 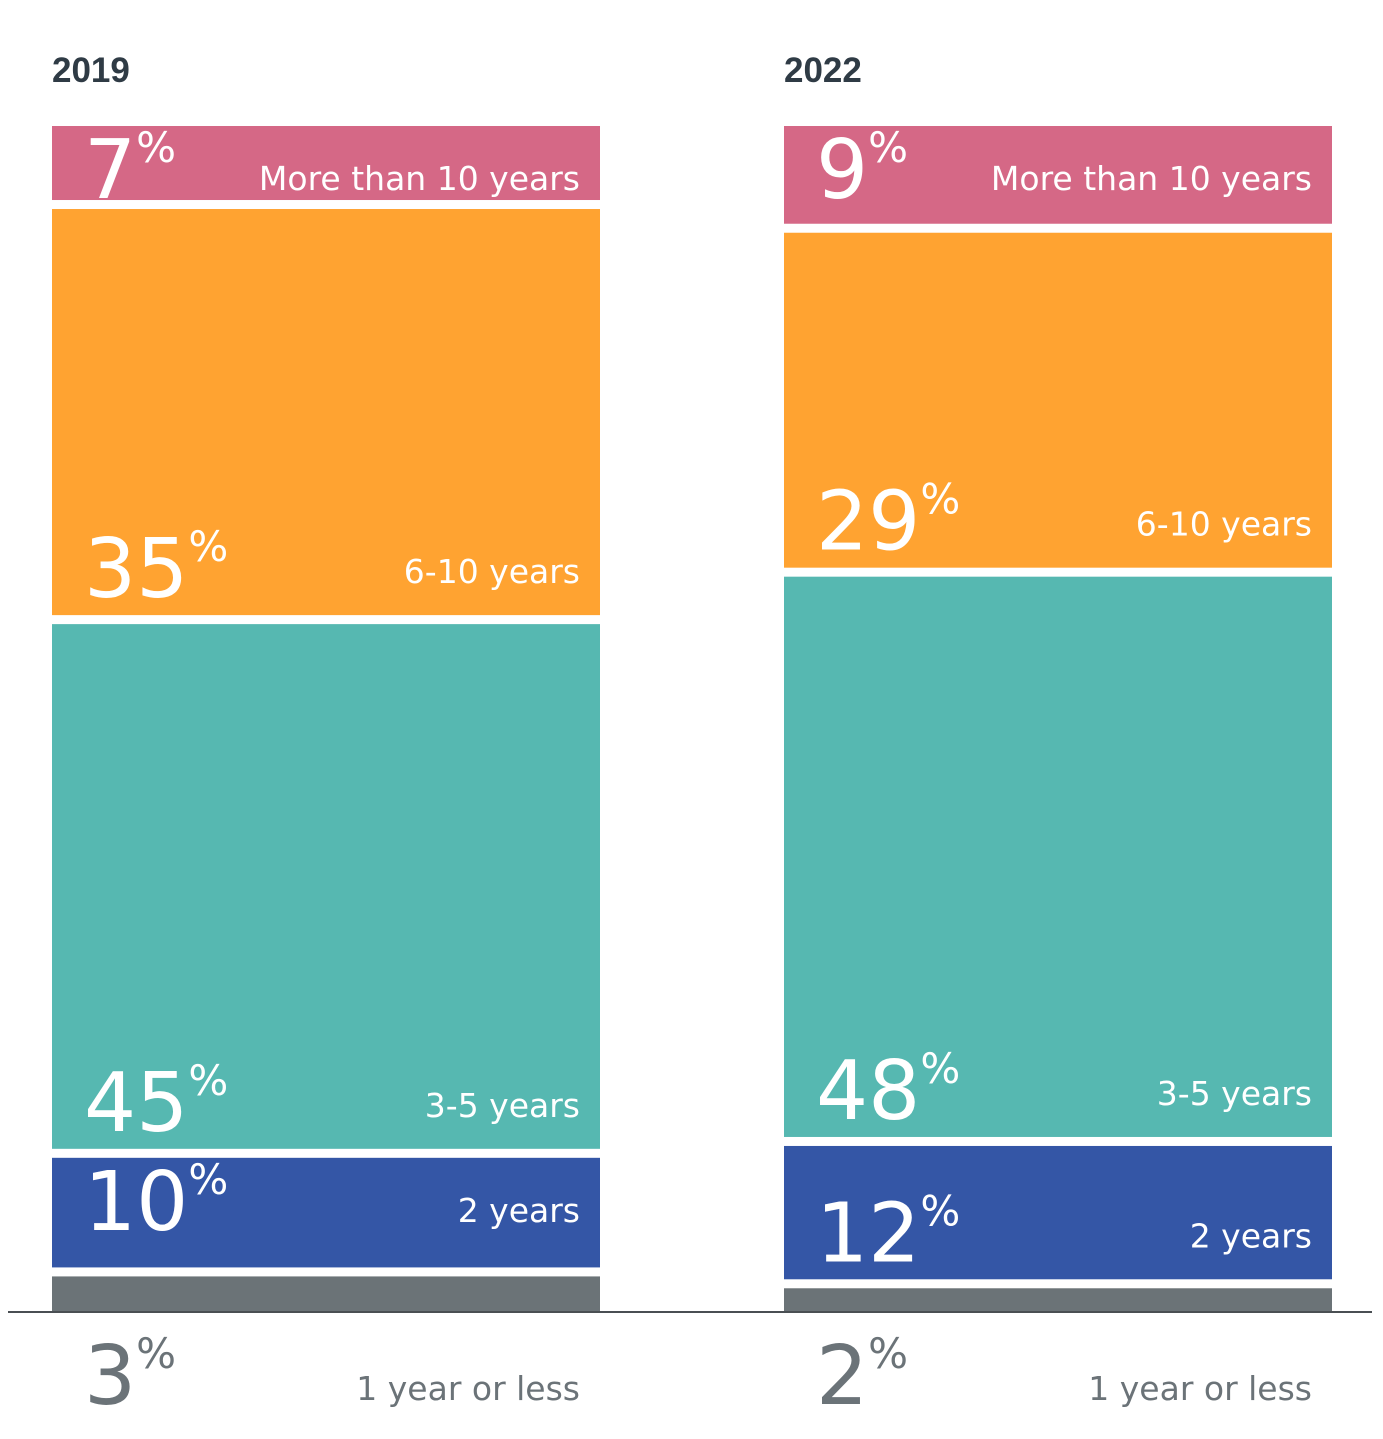 I want to click on value-label: 9%, so click(x=862, y=170).